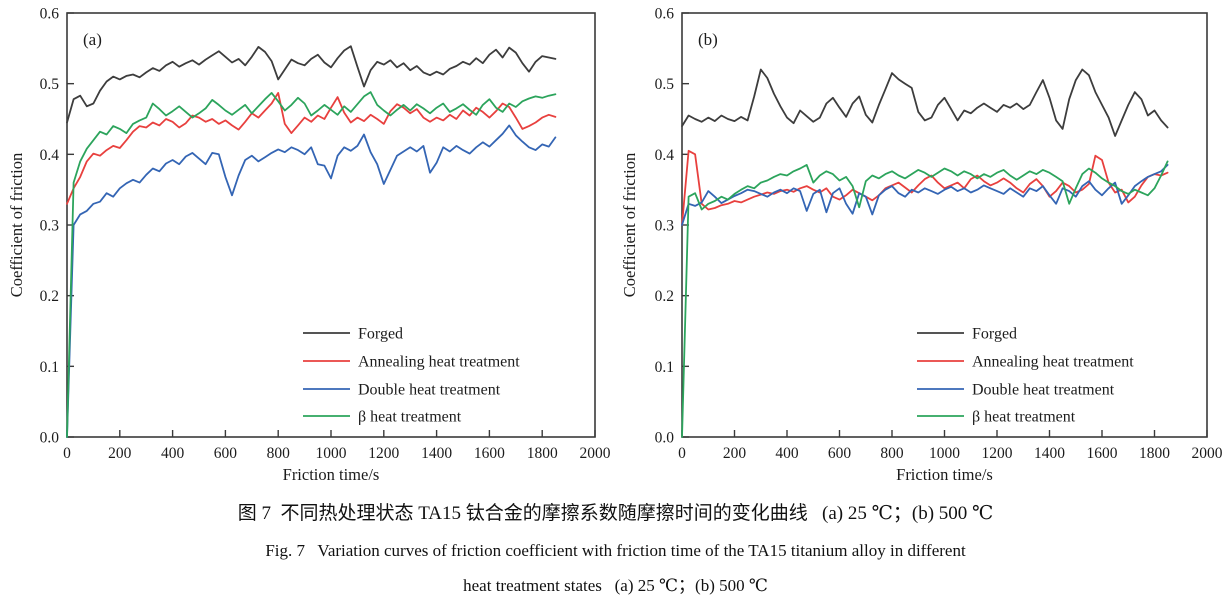 The width and height of the screenshot is (1231, 610). Describe the element at coordinates (92, 39) in the screenshot. I see `panel-label: (a)` at that location.